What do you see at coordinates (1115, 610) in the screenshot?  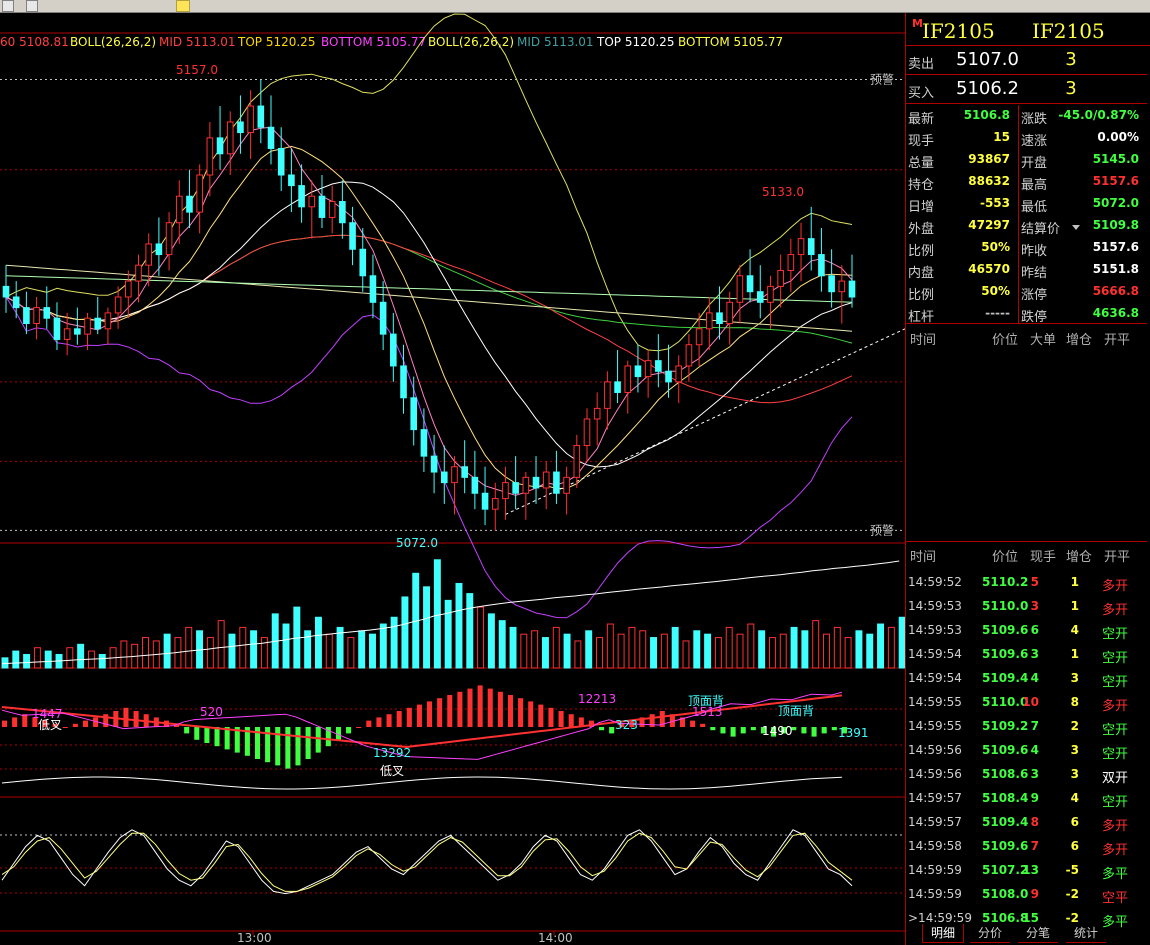 I see `tick-type: 多开` at bounding box center [1115, 610].